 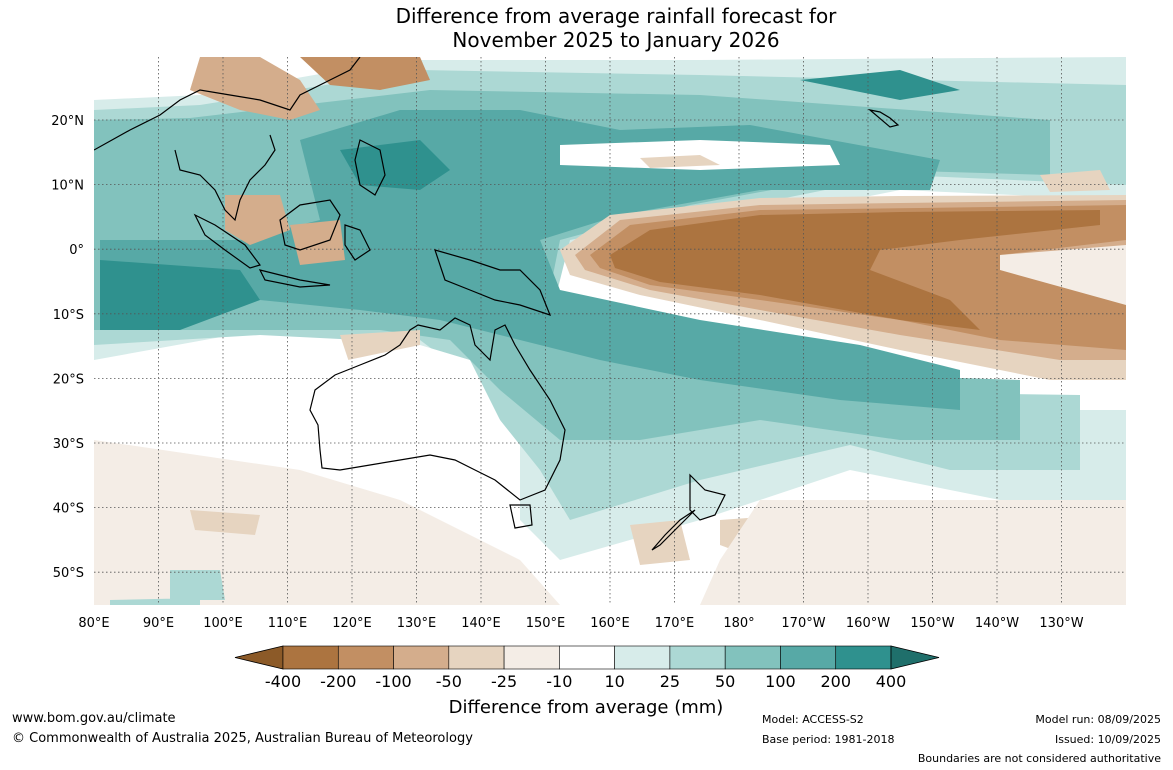 I want to click on base-period: Base period: 1981-2018, so click(x=828, y=739).